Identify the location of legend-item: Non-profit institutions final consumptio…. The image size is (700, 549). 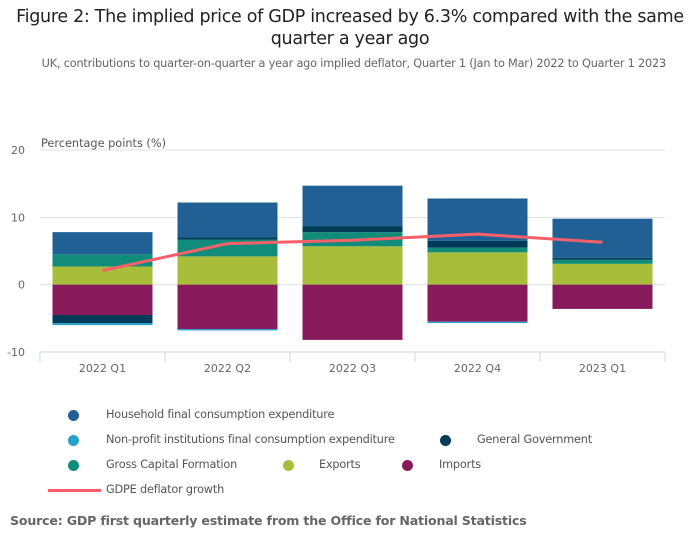
(250, 439).